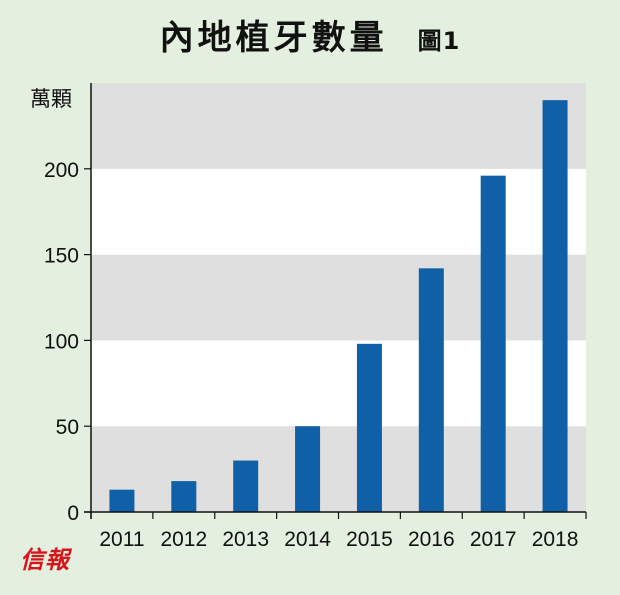 This screenshot has height=595, width=620. Describe the element at coordinates (493, 343) in the screenshot. I see `bar-2017` at that location.